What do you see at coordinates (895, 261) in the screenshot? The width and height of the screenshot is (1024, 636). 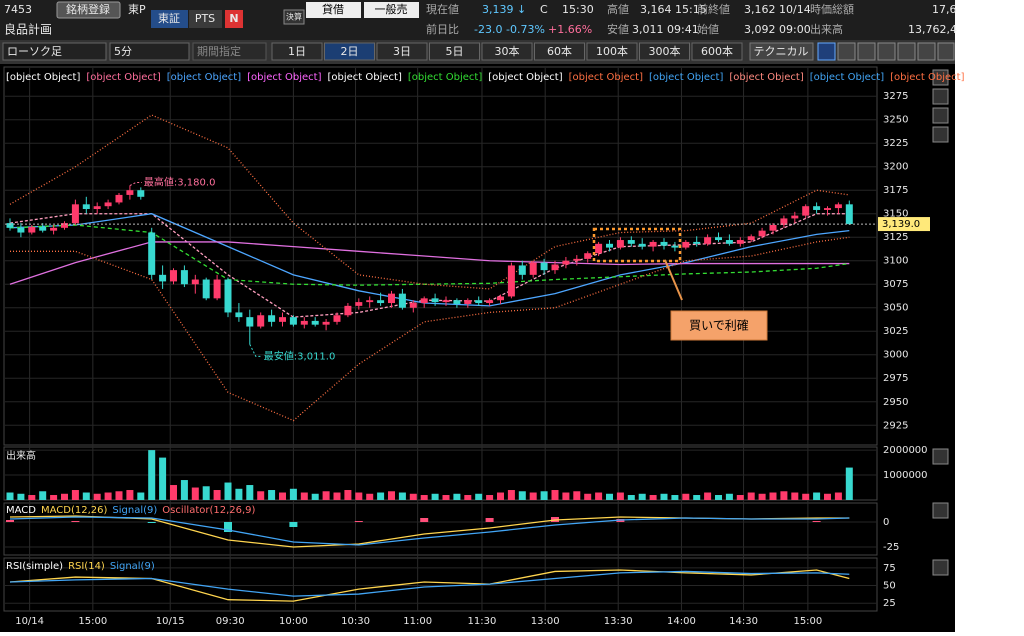 I see `y-tick-label: 3100` at bounding box center [895, 261].